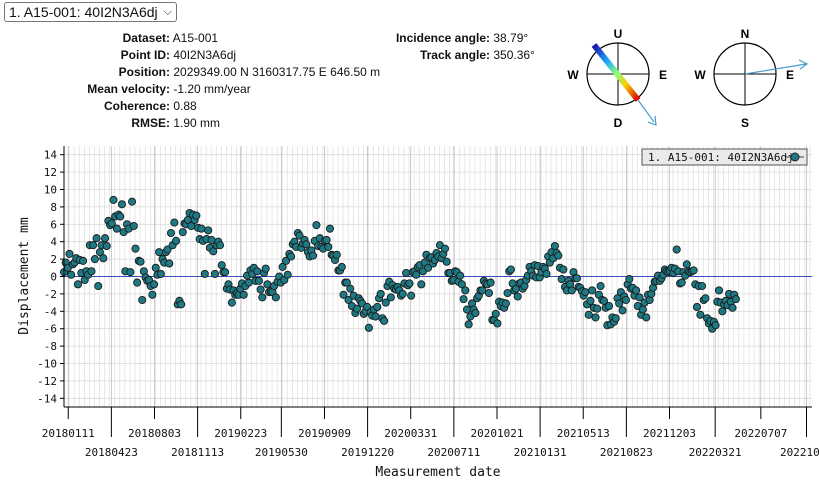  I want to click on dataset-point-select: 1. A15-001: 40I2N3A6dj ⌵, so click(91, 12).